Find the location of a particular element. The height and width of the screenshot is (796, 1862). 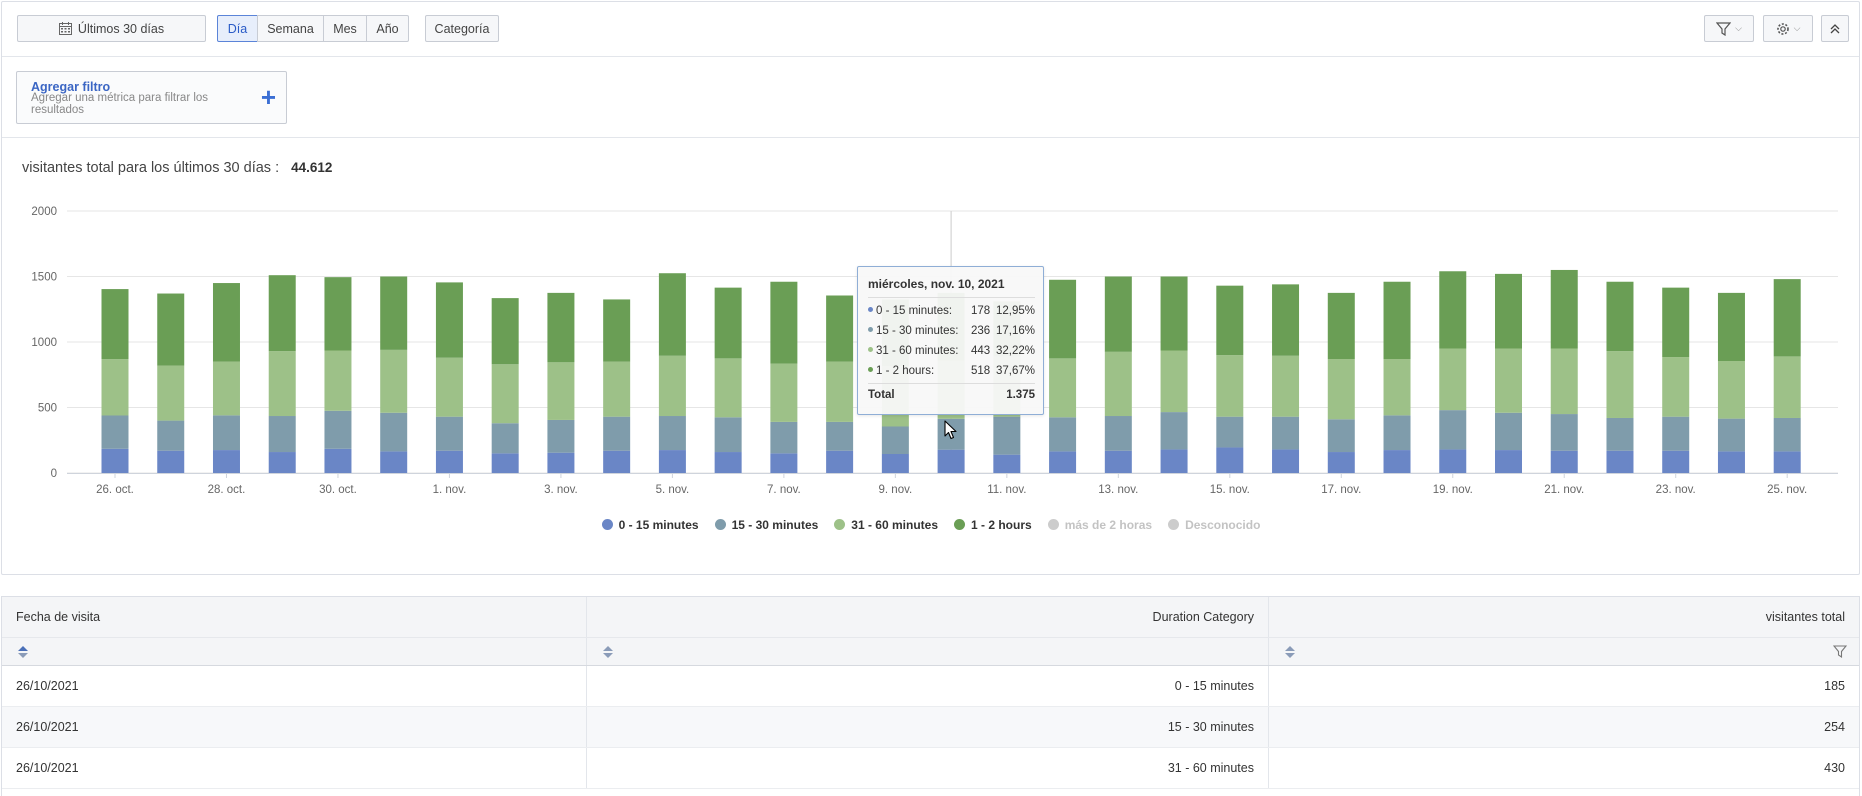

table-row: 26/10/2021 15 - 30 minutes 254 is located at coordinates (930, 727).